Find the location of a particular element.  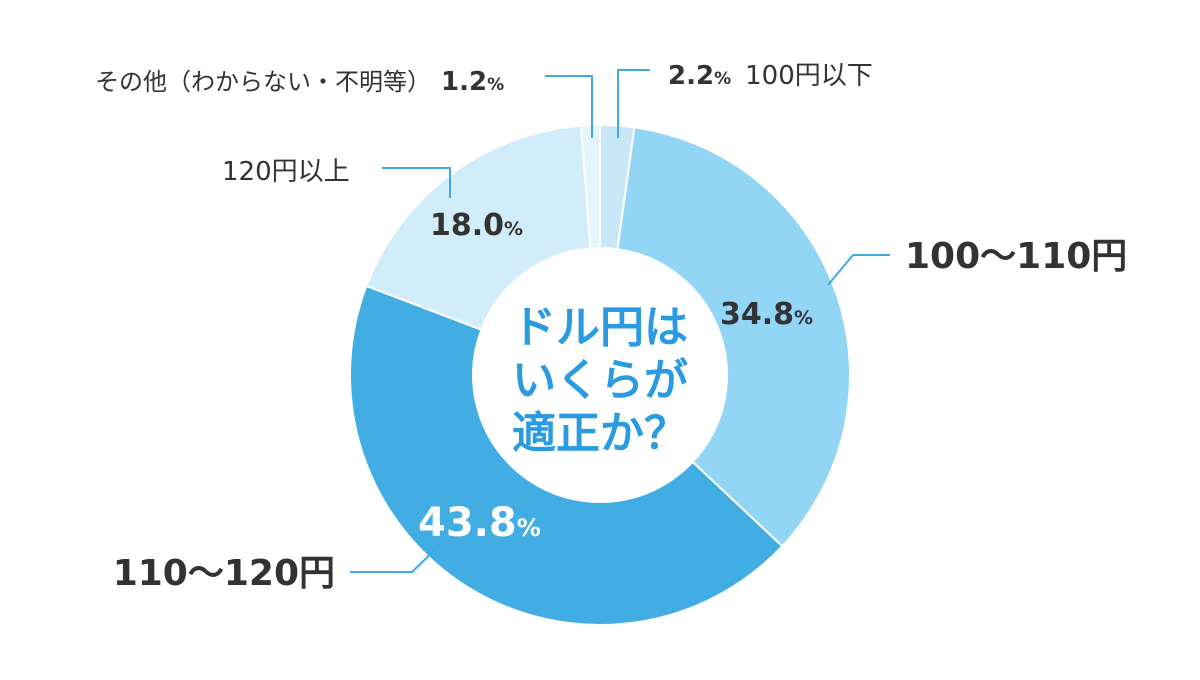

slice-value-100-110: 34.8% is located at coordinates (766, 314).